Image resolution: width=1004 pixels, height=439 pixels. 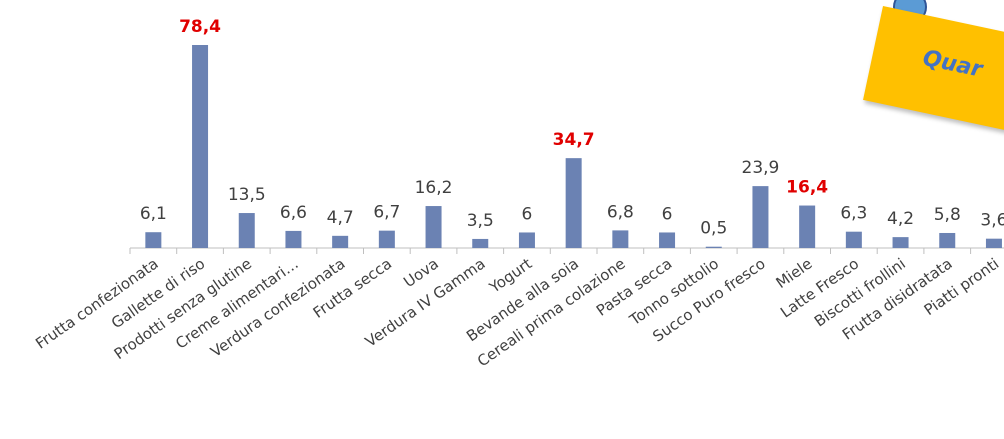 What do you see at coordinates (574, 140) in the screenshot?
I see `data-label-9: 34,7` at bounding box center [574, 140].